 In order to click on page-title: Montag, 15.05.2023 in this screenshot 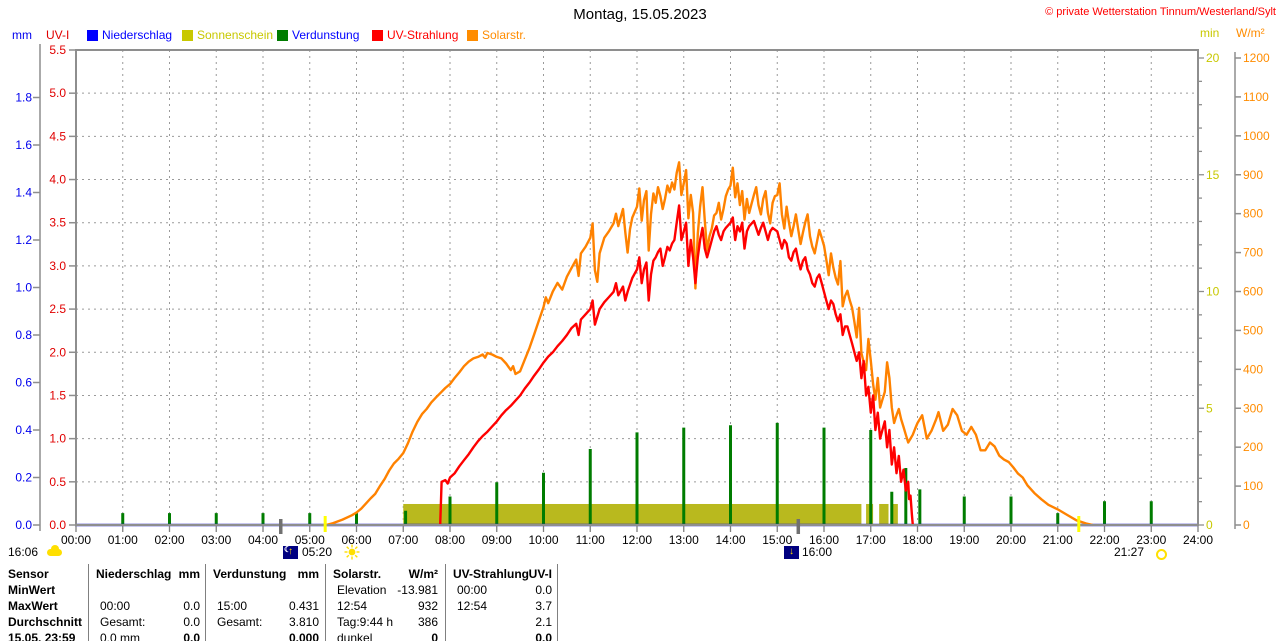, I will do `click(640, 14)`.